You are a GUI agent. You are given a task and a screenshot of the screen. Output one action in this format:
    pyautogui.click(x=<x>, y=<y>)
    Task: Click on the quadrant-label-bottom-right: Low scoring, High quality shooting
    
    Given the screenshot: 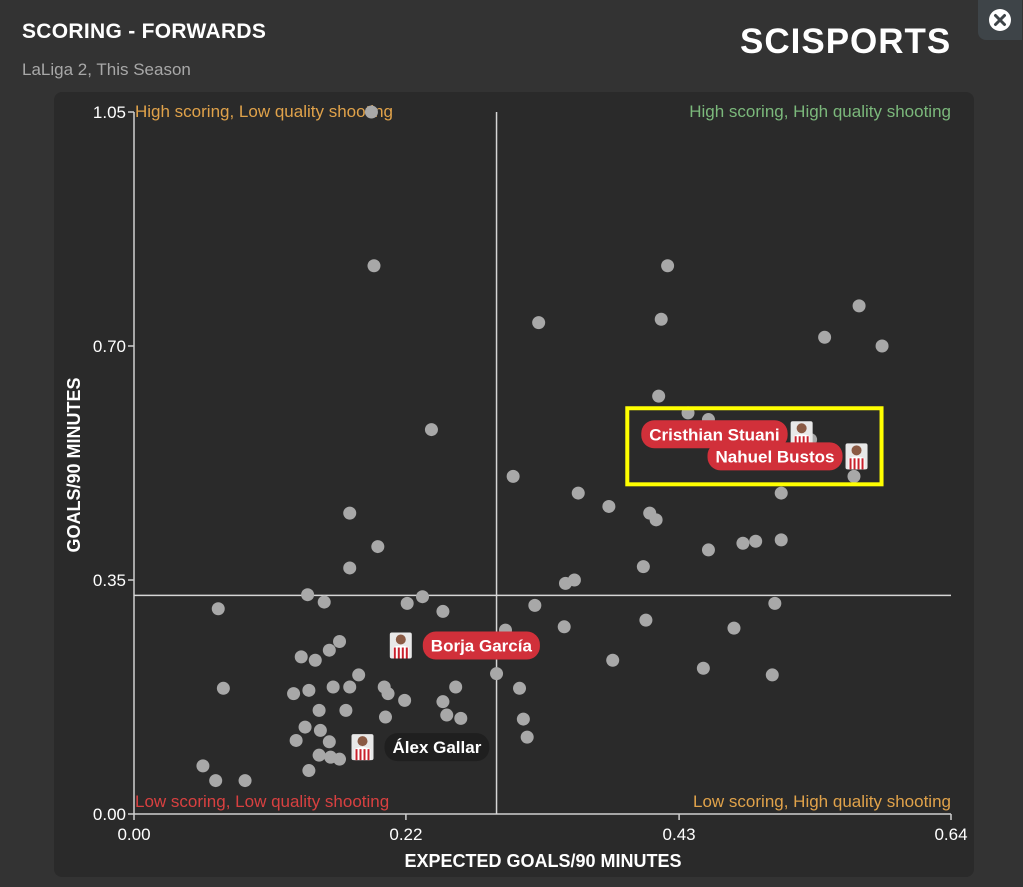 What is the action you would take?
    pyautogui.click(x=822, y=801)
    